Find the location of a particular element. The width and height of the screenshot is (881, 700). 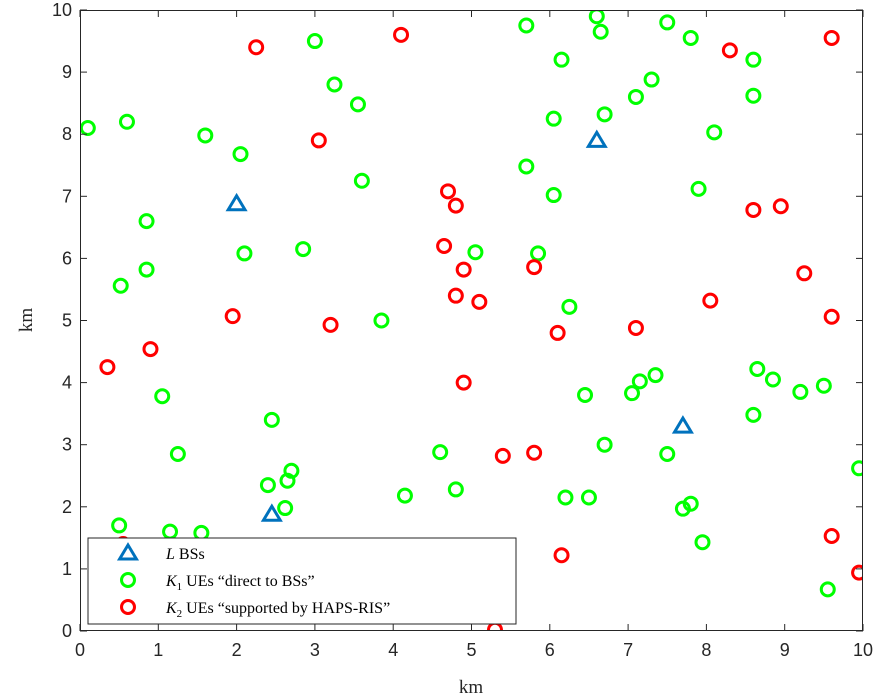

x-tick-label: 9 is located at coordinates (785, 650).